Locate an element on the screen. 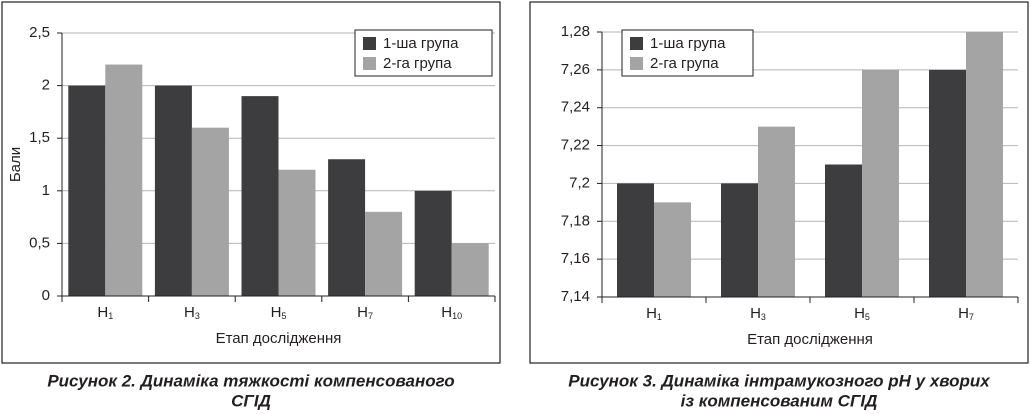  y-tick-label: 7,16 is located at coordinates (575, 258).